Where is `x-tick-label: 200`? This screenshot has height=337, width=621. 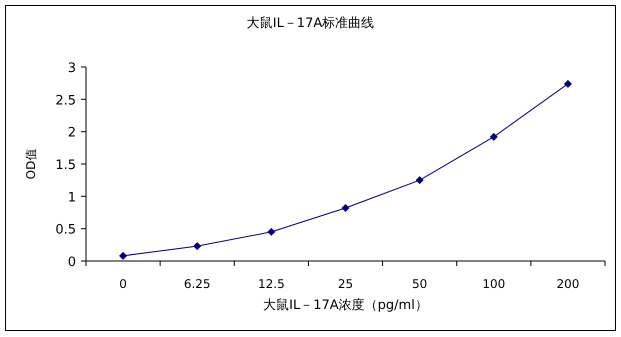 x-tick-label: 200 is located at coordinates (568, 284).